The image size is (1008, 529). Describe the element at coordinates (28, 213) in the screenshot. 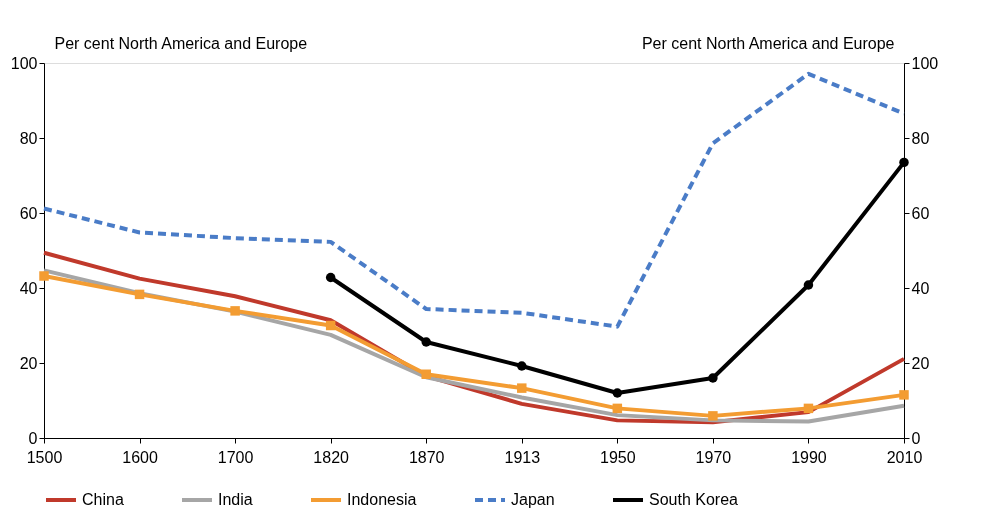

I see `y-tick-label: 60` at that location.